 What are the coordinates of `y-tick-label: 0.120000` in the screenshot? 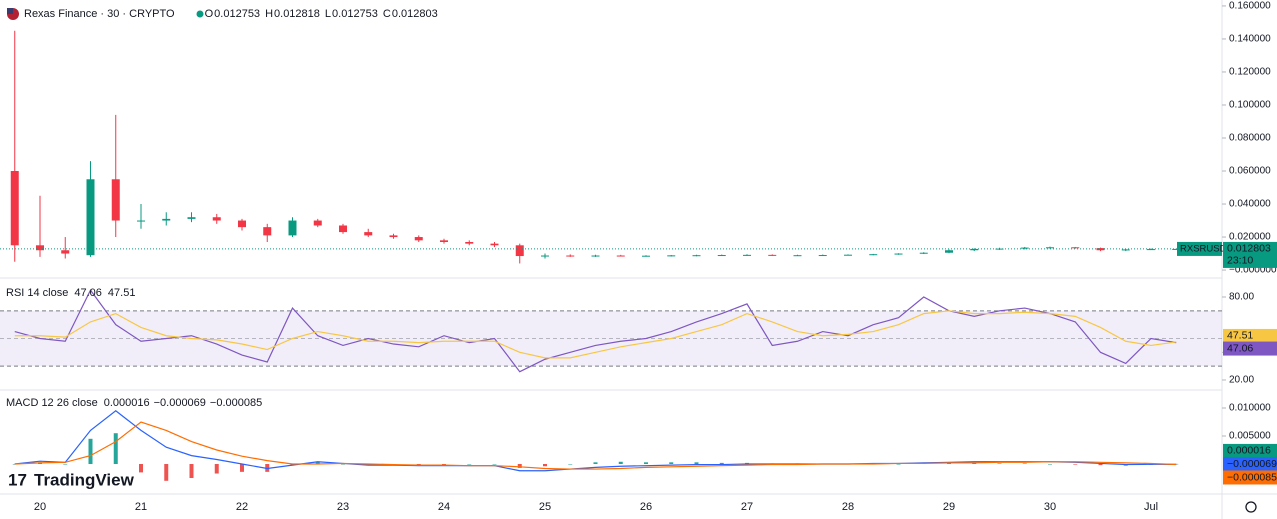 It's located at (1250, 72).